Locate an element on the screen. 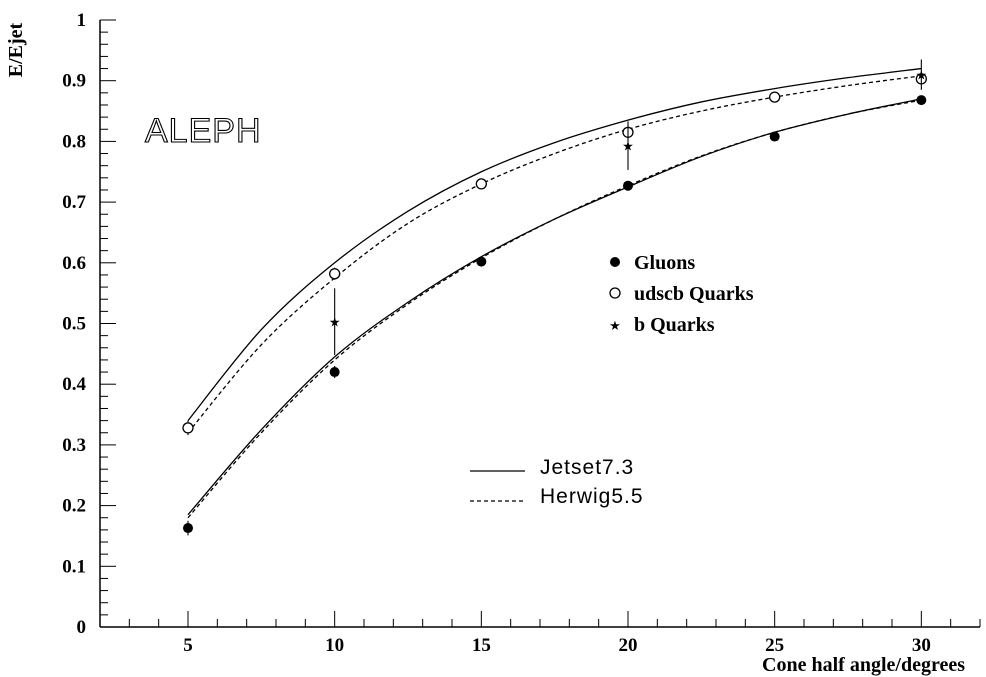 This screenshot has height=677, width=986. y-tick-label: 0.3 is located at coordinates (74, 445).